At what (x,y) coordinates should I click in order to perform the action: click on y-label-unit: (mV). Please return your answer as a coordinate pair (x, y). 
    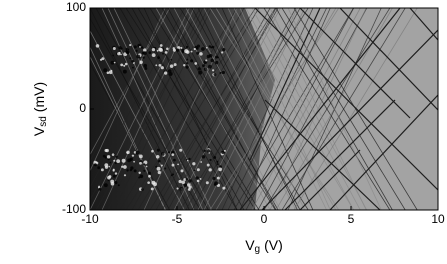
    Looking at the image, I should click on (39, 97).